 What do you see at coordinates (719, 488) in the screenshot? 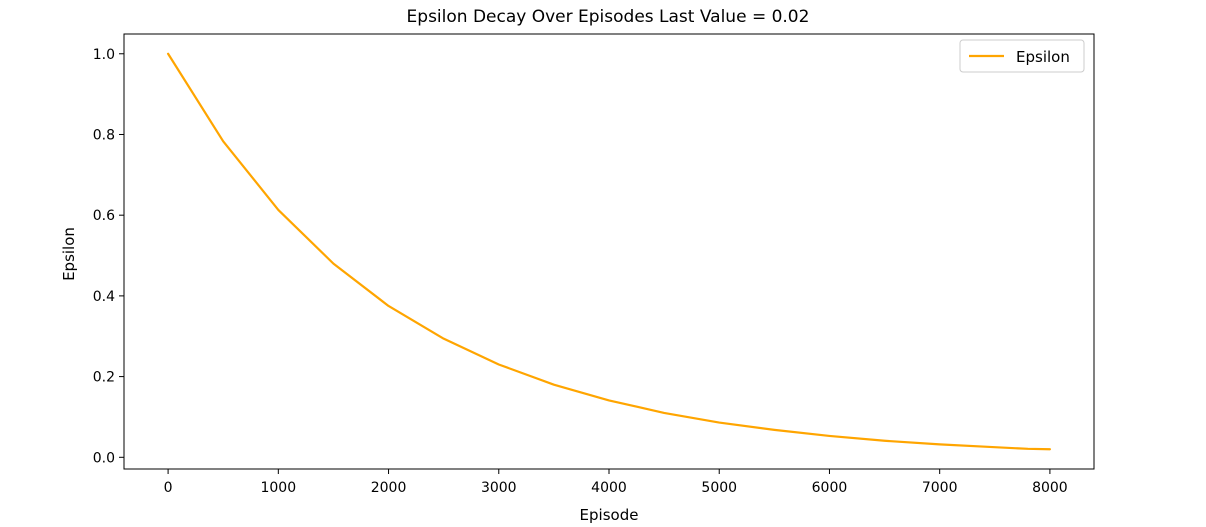
I see `x-tick-label: 5000` at bounding box center [719, 488].